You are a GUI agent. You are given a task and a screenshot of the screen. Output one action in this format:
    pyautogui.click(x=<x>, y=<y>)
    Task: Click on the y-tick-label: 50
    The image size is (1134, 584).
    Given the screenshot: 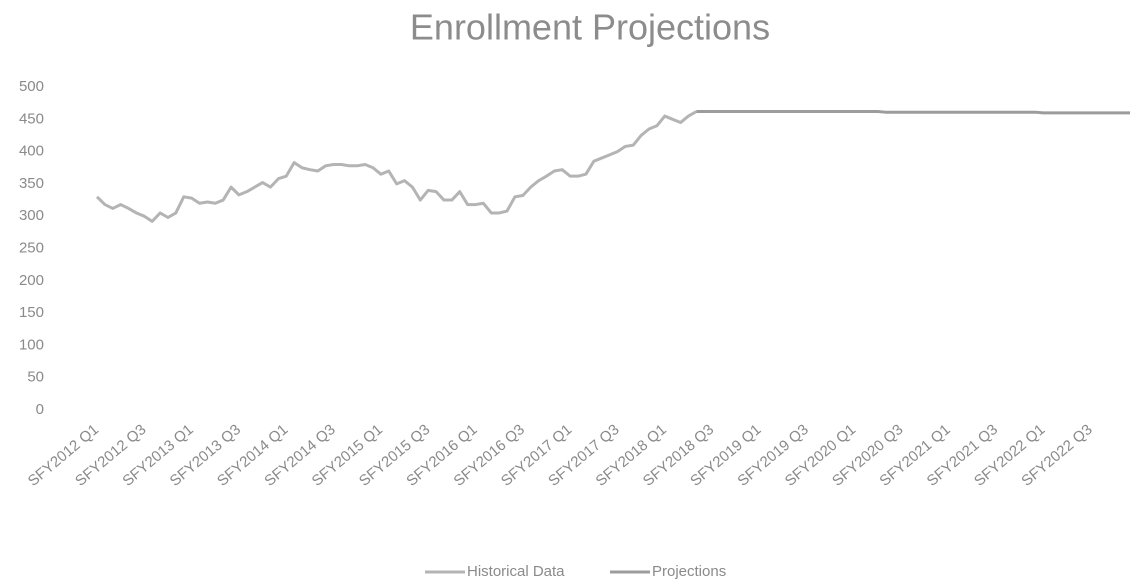 What is the action you would take?
    pyautogui.click(x=35, y=377)
    